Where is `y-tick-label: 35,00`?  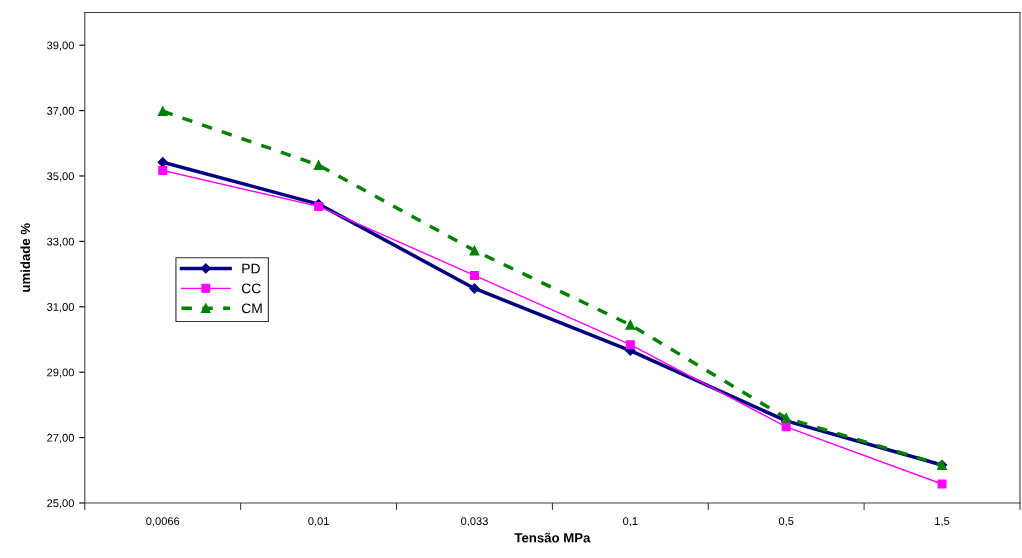 y-tick-label: 35,00 is located at coordinates (60, 177).